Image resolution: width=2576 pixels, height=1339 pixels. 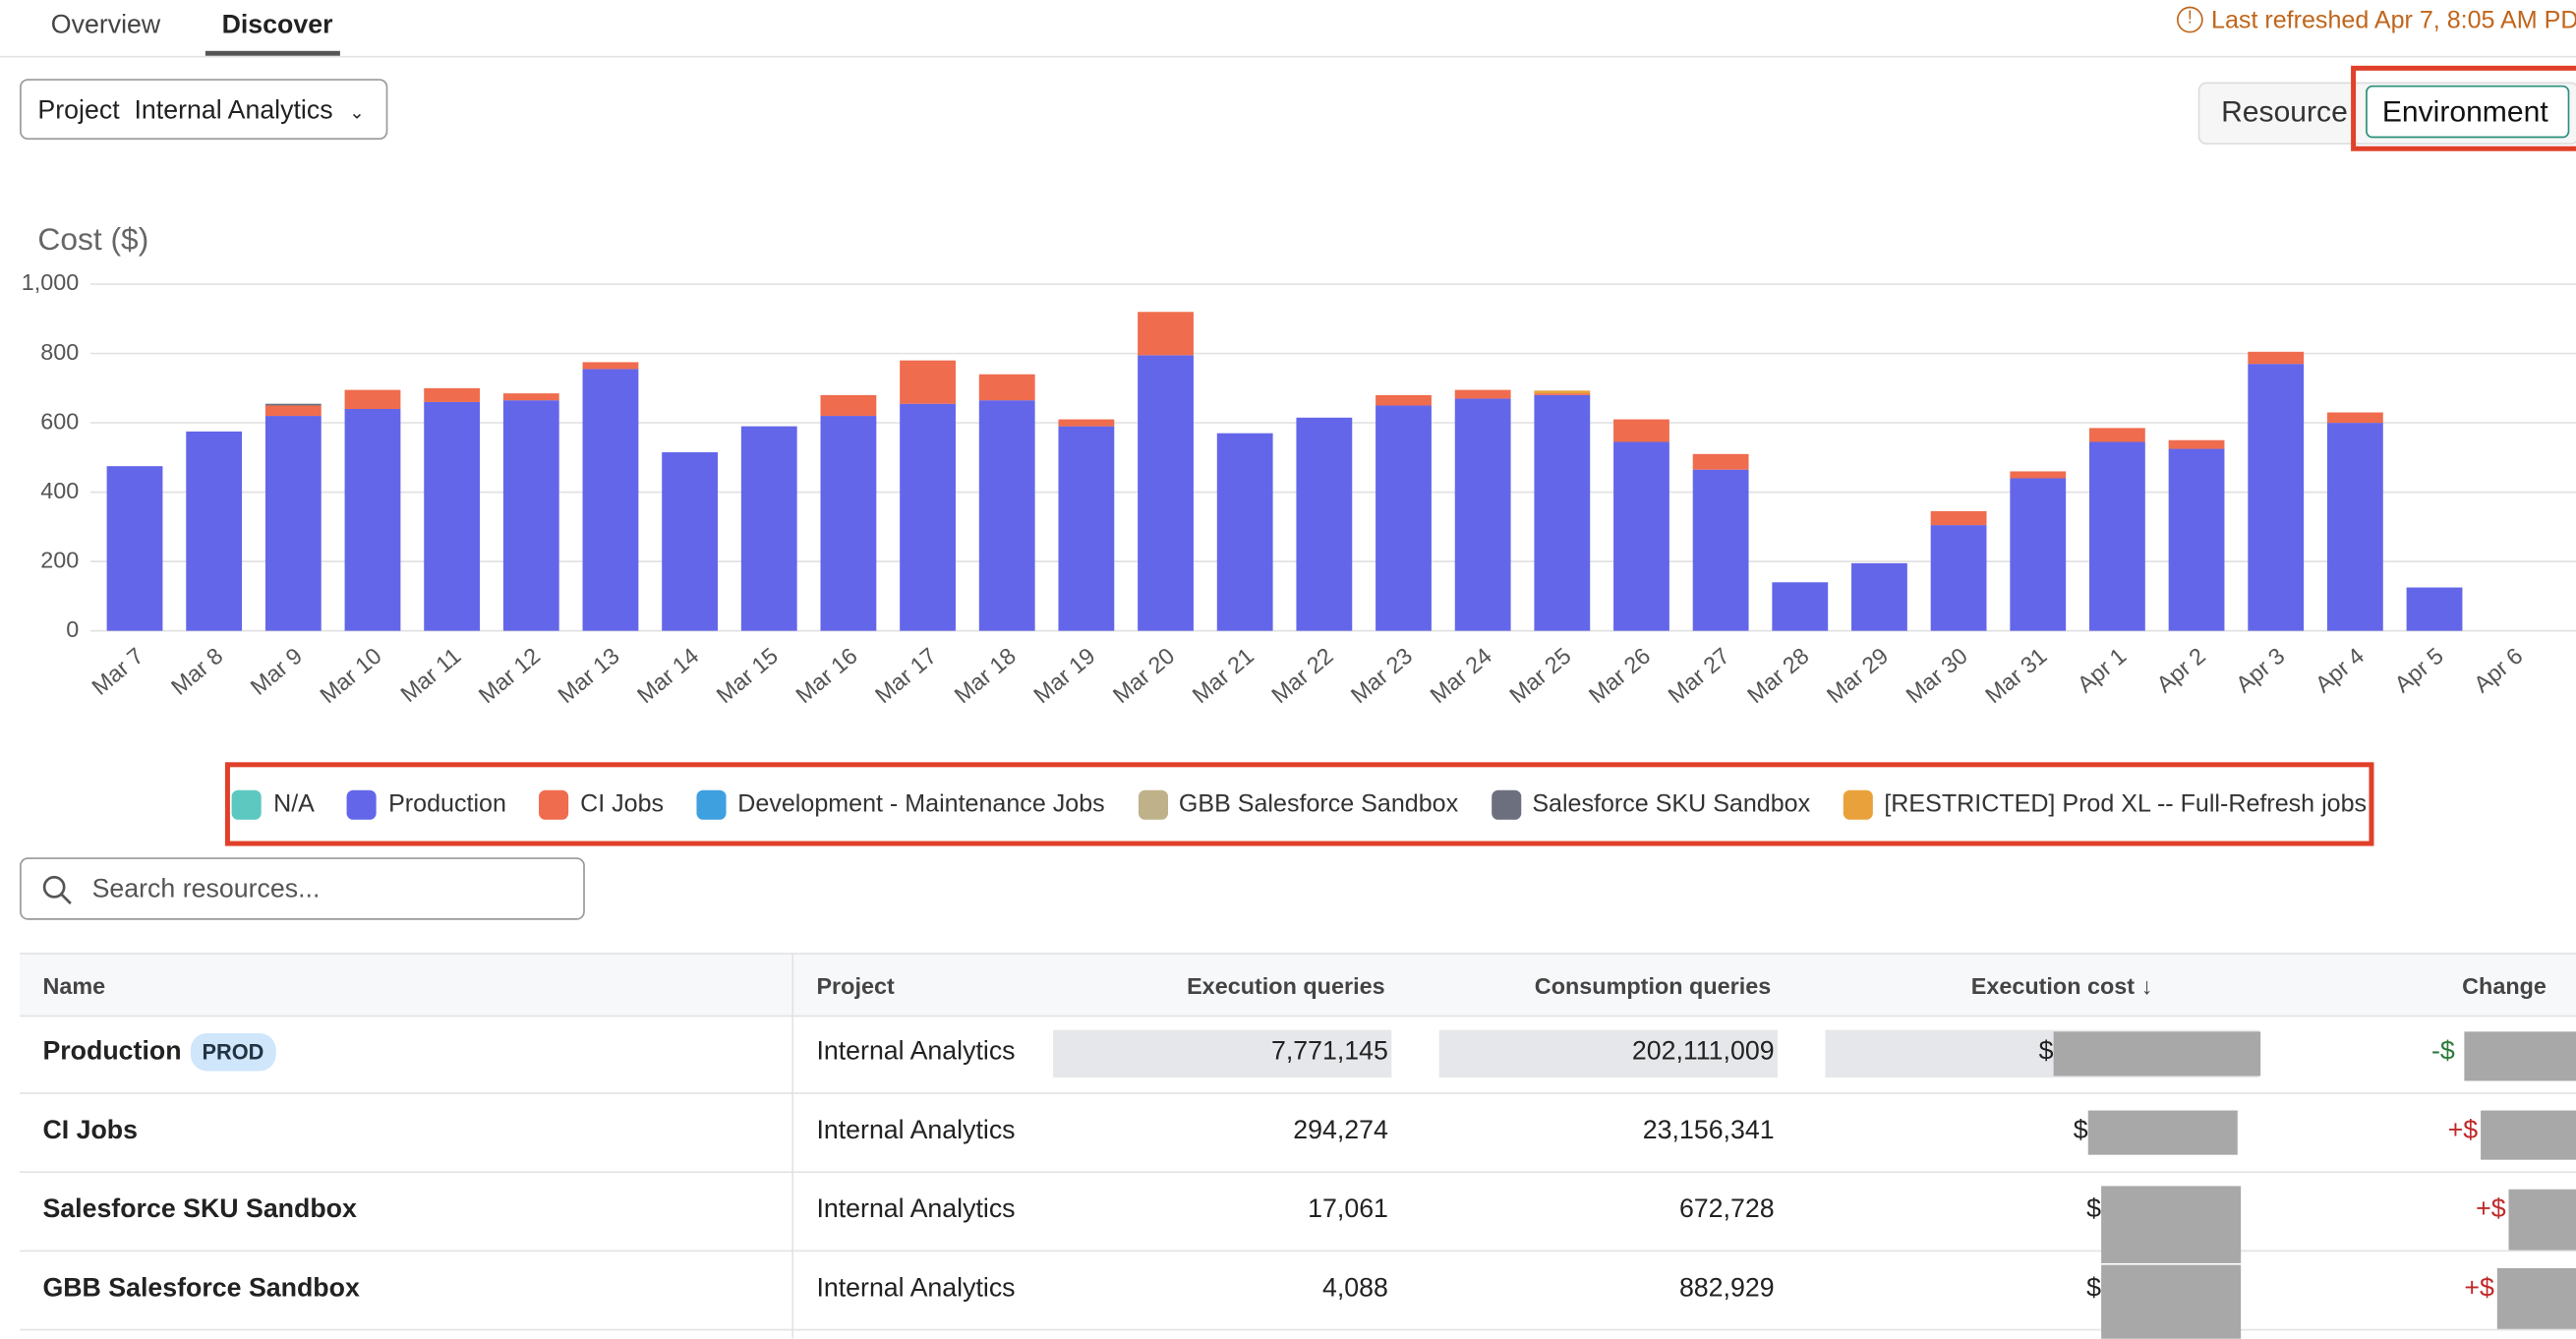 What do you see at coordinates (1936, 676) in the screenshot?
I see `x-tick-label: Mar 30` at bounding box center [1936, 676].